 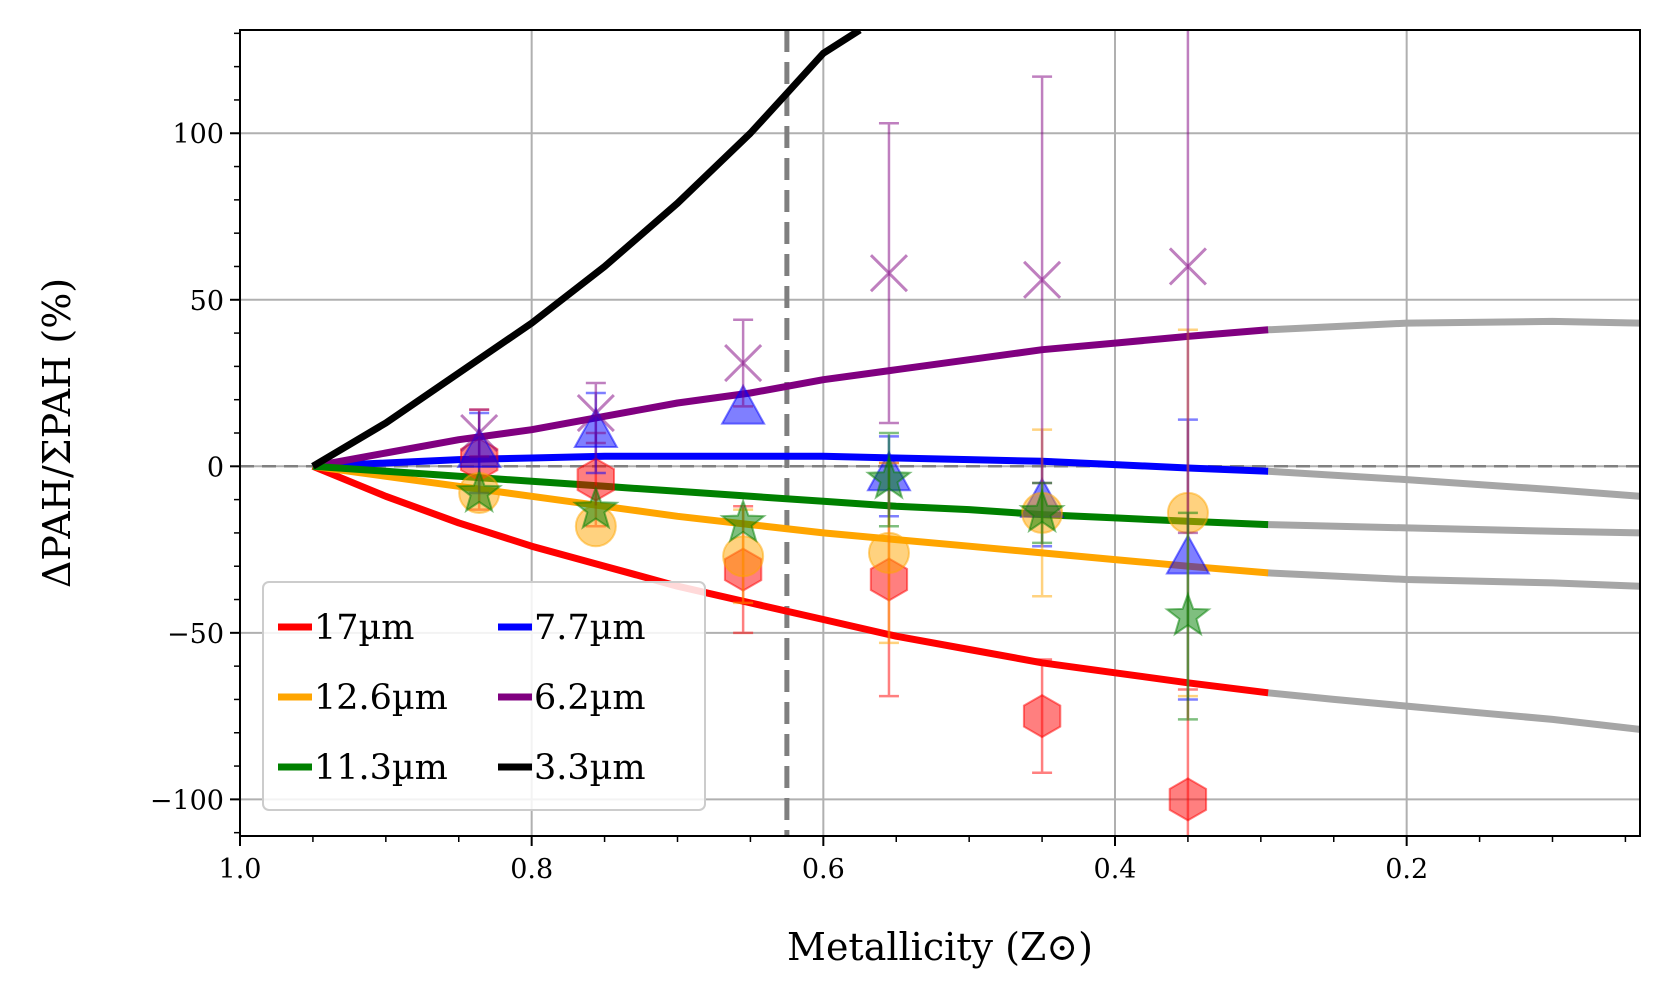 What do you see at coordinates (240, 869) in the screenshot?
I see `x-tick-label: 1.0` at bounding box center [240, 869].